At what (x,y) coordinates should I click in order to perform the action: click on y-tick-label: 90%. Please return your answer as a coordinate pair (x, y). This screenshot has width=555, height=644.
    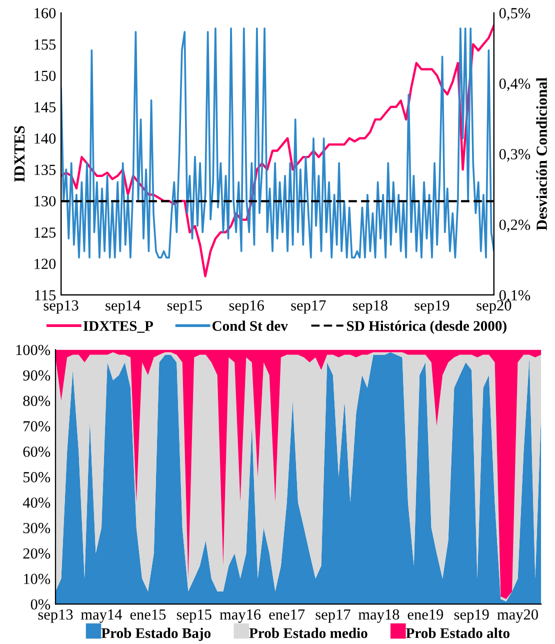
    Looking at the image, I should click on (36, 375).